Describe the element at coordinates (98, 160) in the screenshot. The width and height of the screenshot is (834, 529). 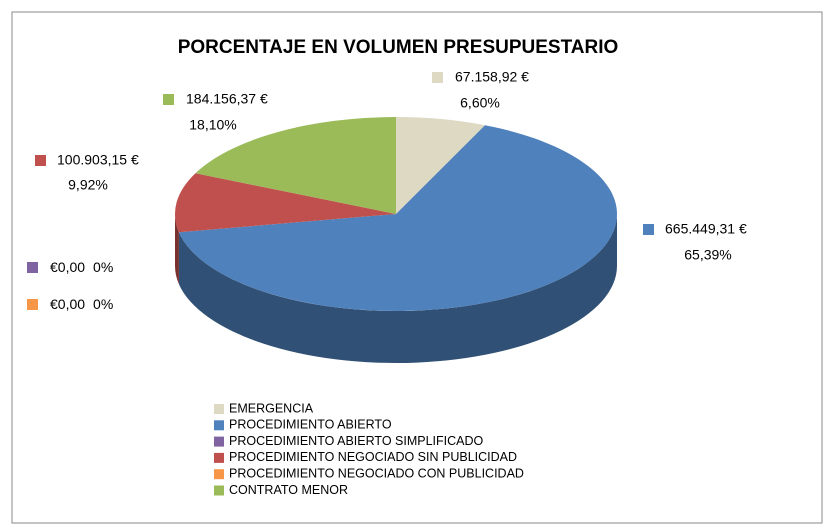
I see `value-label: 100.903,15 €` at that location.